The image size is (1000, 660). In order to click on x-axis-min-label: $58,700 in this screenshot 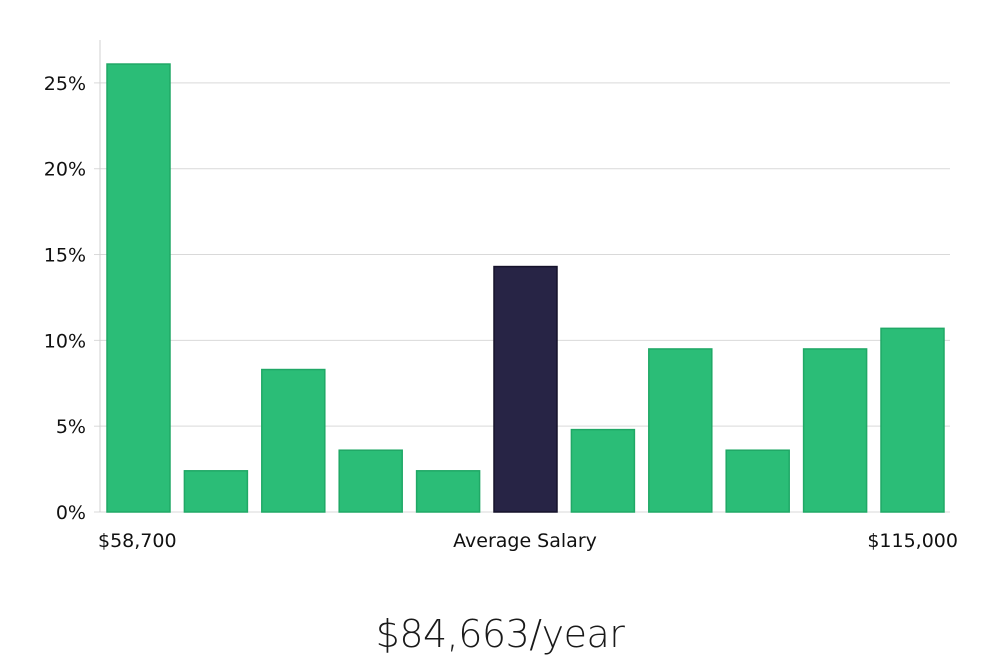, I will do `click(137, 541)`.